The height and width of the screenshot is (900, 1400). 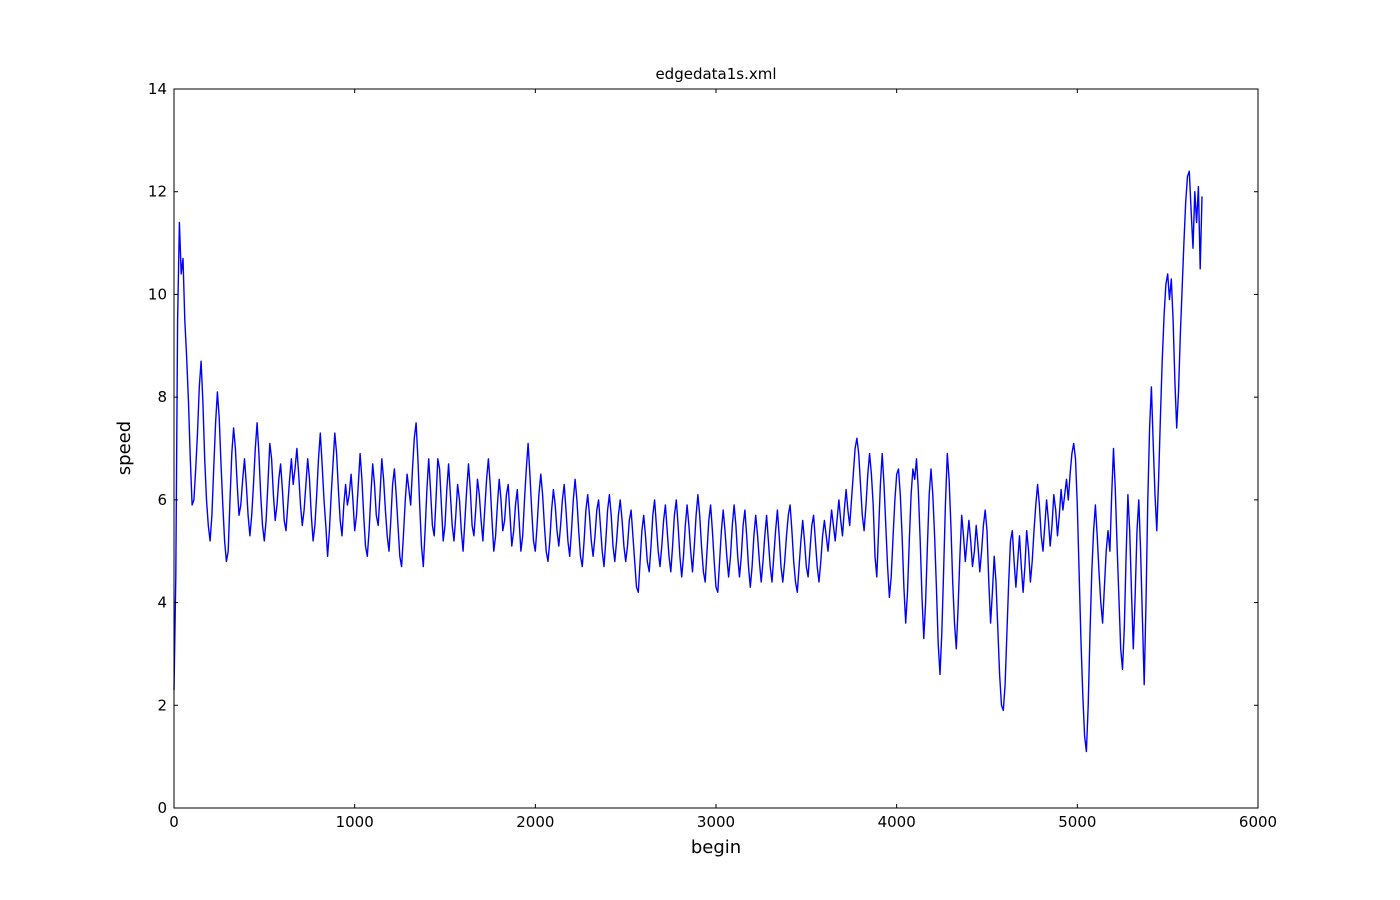 What do you see at coordinates (535, 822) in the screenshot?
I see `x-tick-label: 2000` at bounding box center [535, 822].